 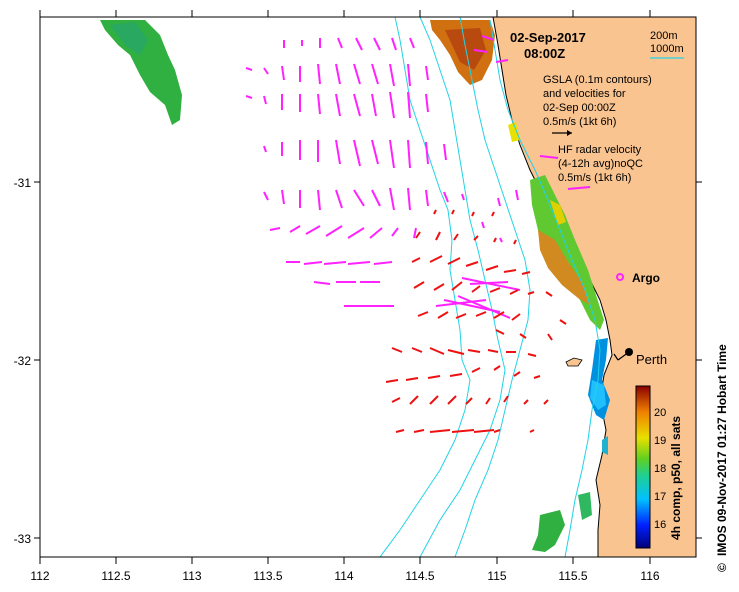 I want to click on hf-scale-arrow, so click(x=579, y=188).